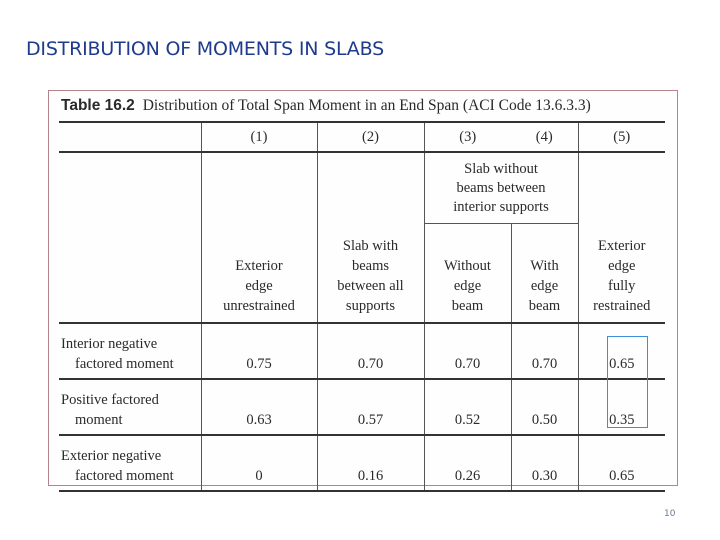 This screenshot has width=720, height=540. I want to click on column-number-row: (1) (2) (3) (4) (5), so click(362, 137).